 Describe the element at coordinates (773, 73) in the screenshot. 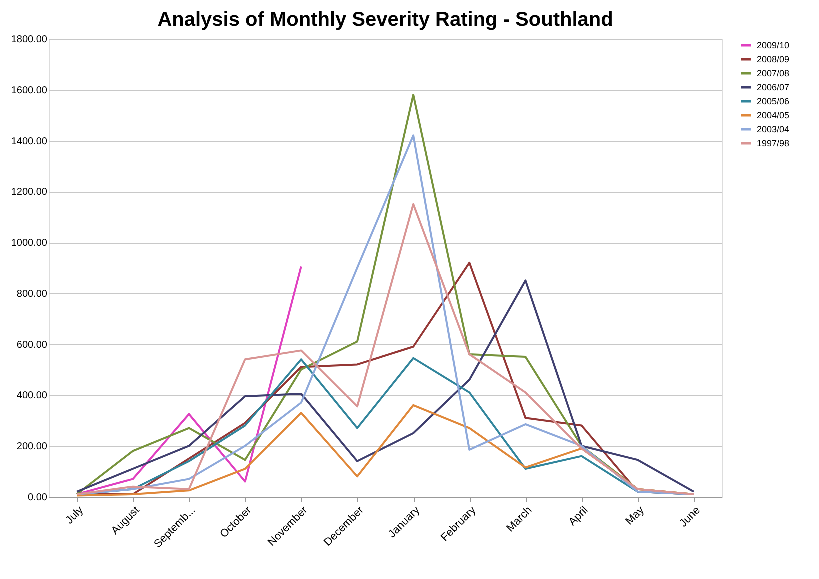

I see `legend-label: 2007/08` at that location.